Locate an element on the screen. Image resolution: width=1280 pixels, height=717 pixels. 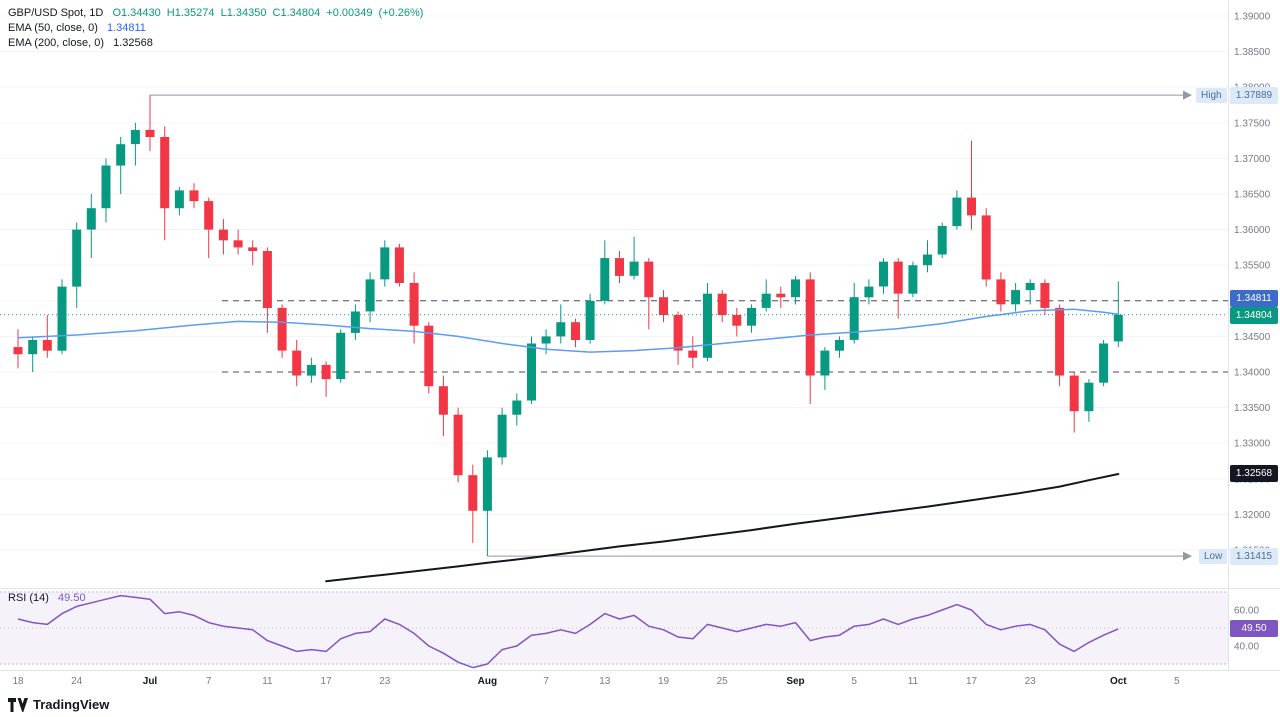
symbol-title: GBP/USD Spot, 1D is located at coordinates (56, 13).